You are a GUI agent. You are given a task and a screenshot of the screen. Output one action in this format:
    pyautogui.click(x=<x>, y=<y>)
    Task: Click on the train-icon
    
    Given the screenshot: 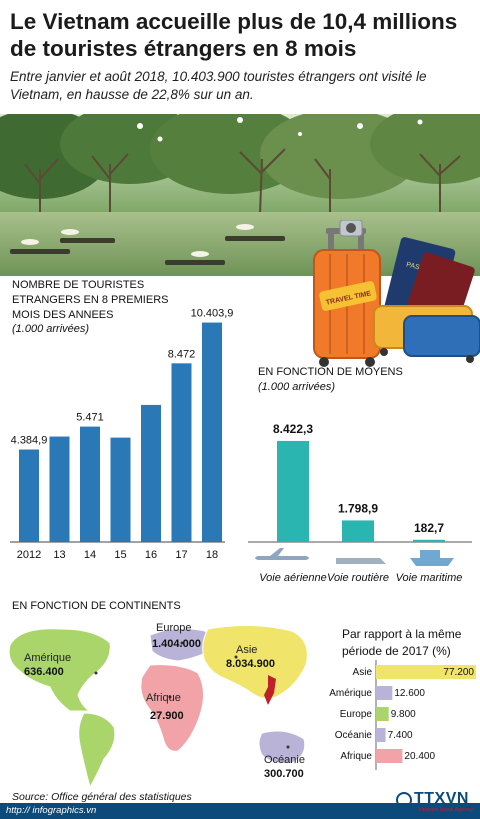 What is the action you would take?
    pyautogui.click(x=361, y=561)
    